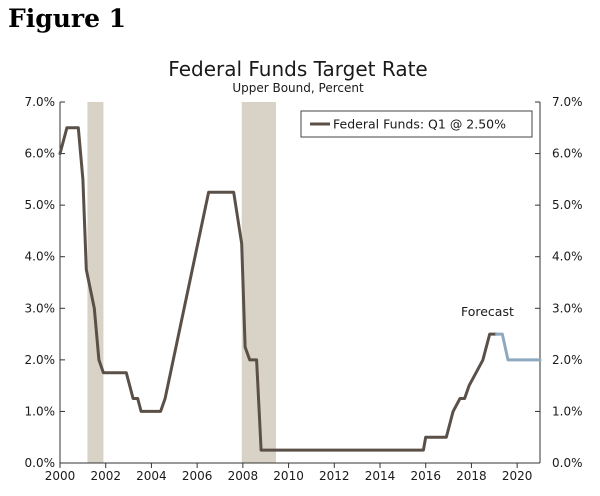 This screenshot has height=496, width=600. I want to click on y-tick-label-right: 6.0%, so click(567, 154).